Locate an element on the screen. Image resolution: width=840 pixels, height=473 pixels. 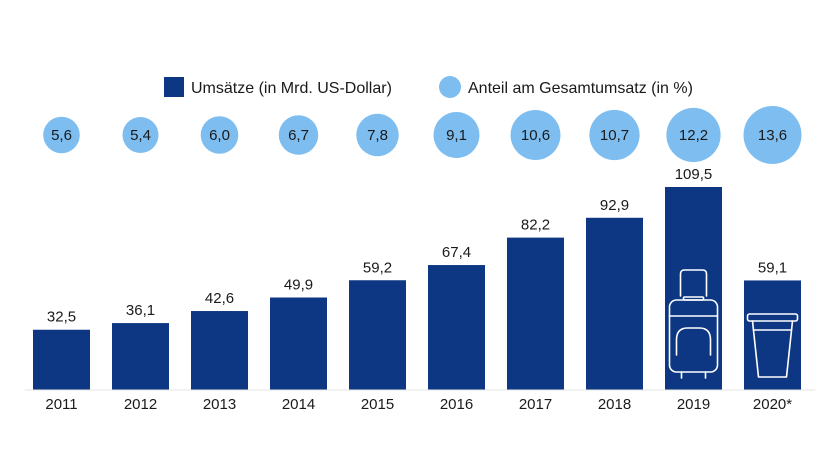
bar-2012 is located at coordinates (140, 356).